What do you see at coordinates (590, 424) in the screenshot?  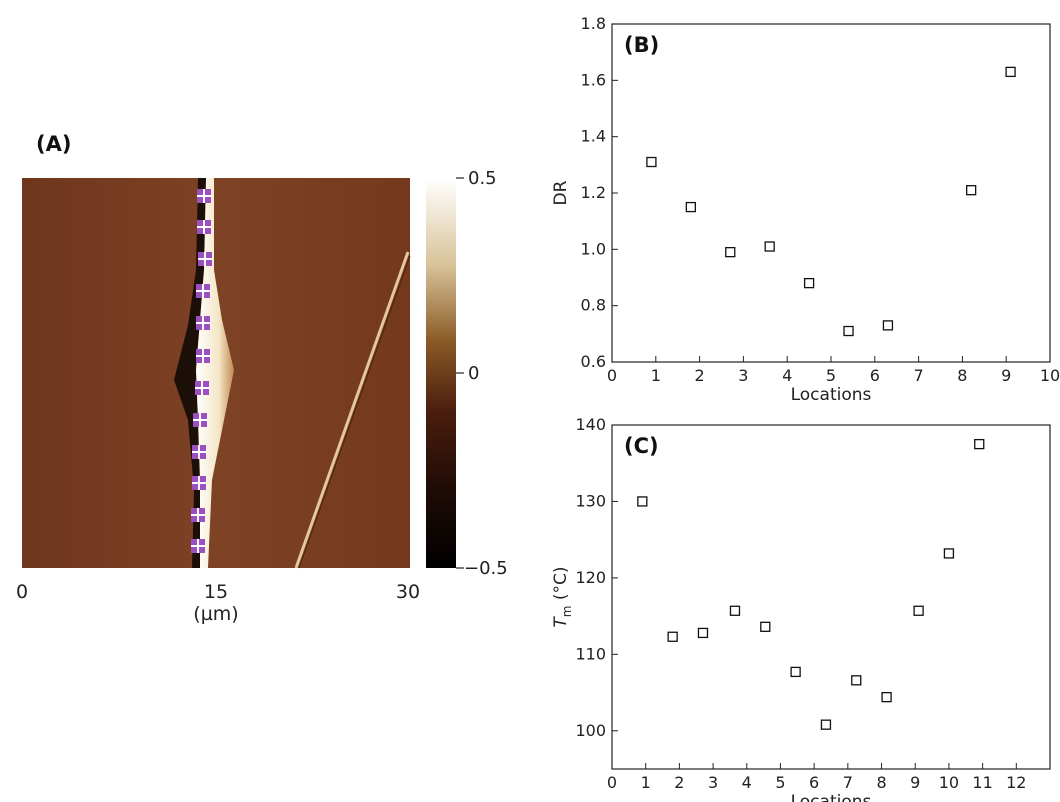 I see `y-tick-label: 140` at bounding box center [590, 424].